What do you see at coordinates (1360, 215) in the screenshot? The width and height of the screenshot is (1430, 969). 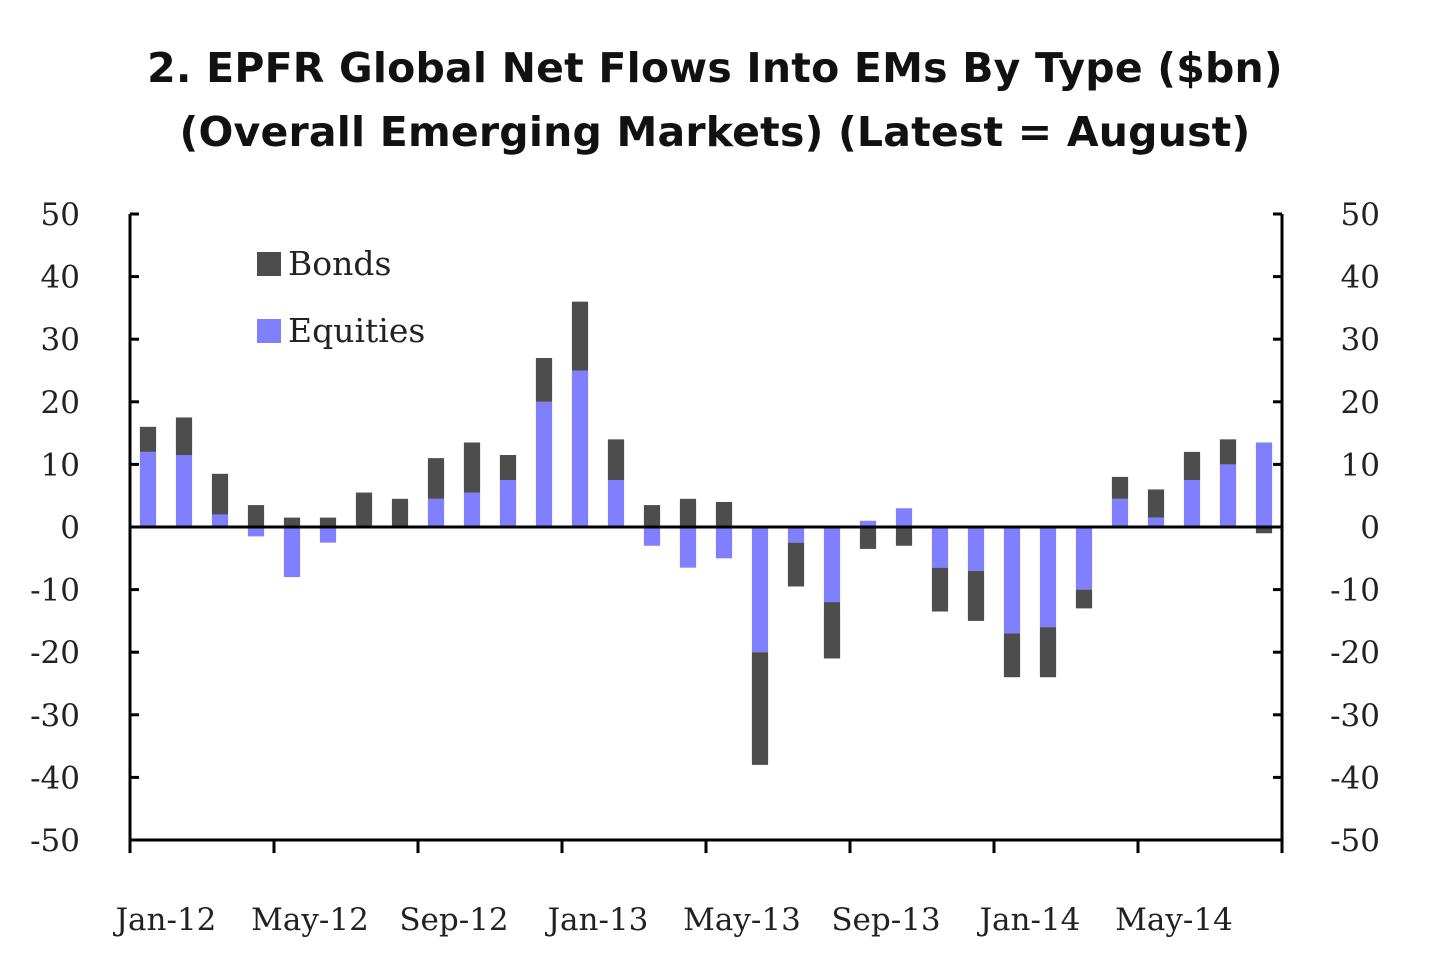 I see `y-tick-label-right: 50` at bounding box center [1360, 215].